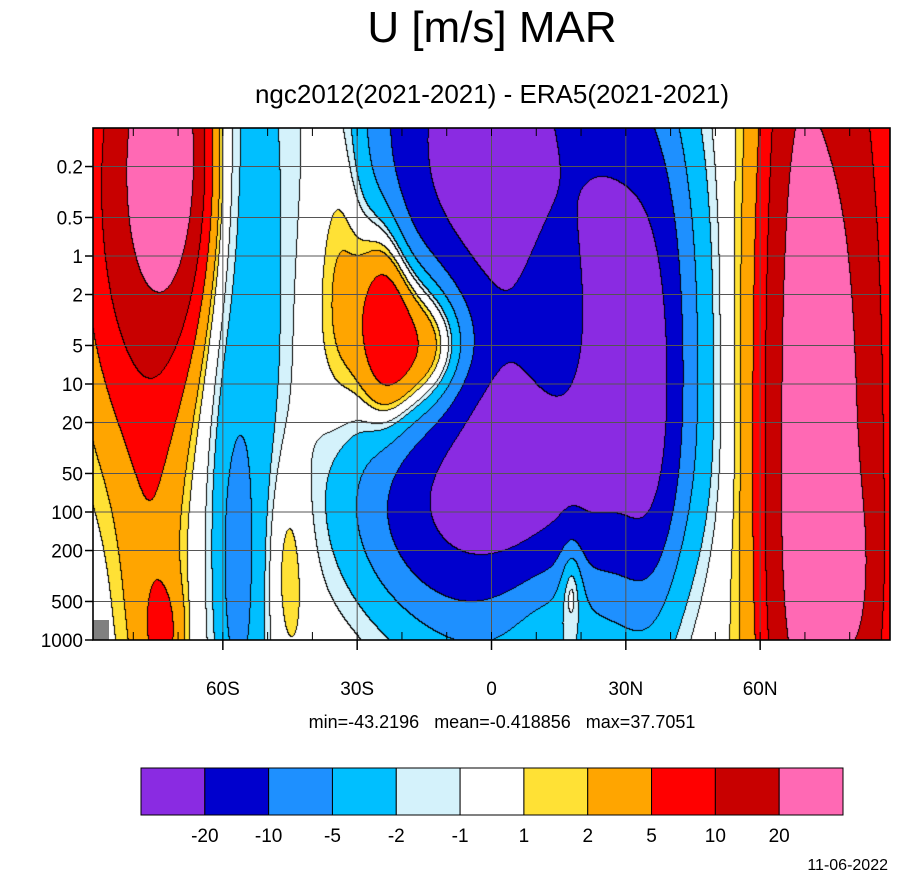  What do you see at coordinates (101, 630) in the screenshot?
I see `topography-mask` at bounding box center [101, 630].